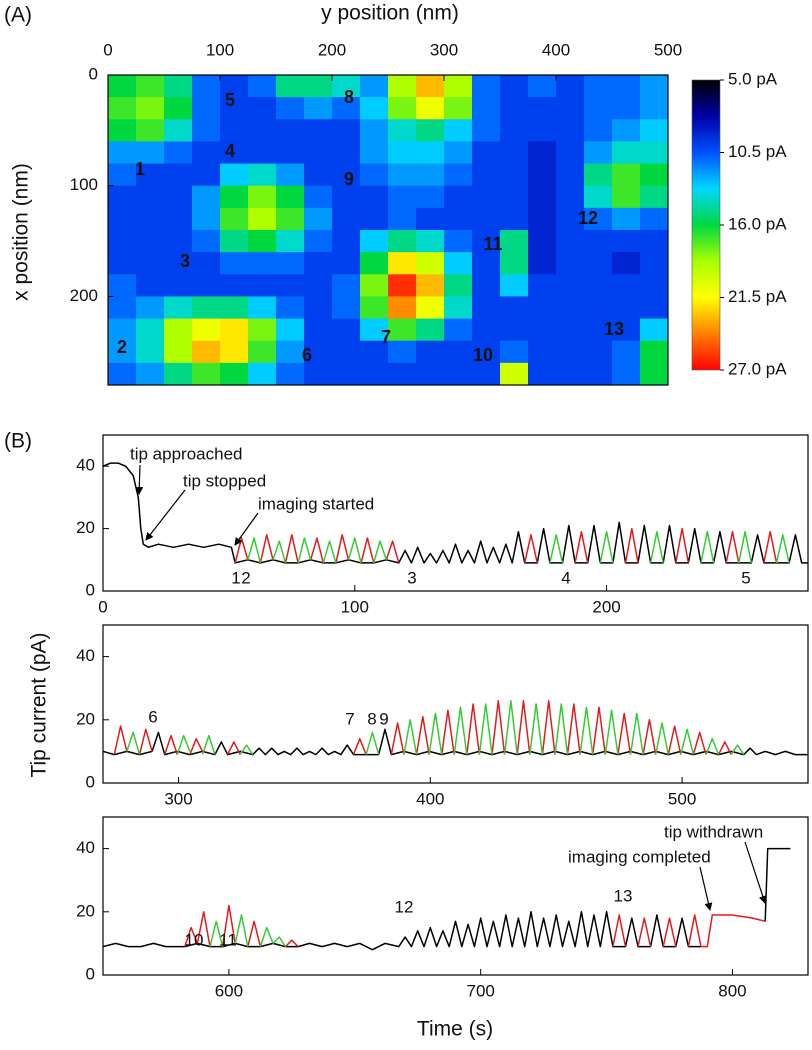  I want to click on x-tick-label: 100, so click(355, 606).